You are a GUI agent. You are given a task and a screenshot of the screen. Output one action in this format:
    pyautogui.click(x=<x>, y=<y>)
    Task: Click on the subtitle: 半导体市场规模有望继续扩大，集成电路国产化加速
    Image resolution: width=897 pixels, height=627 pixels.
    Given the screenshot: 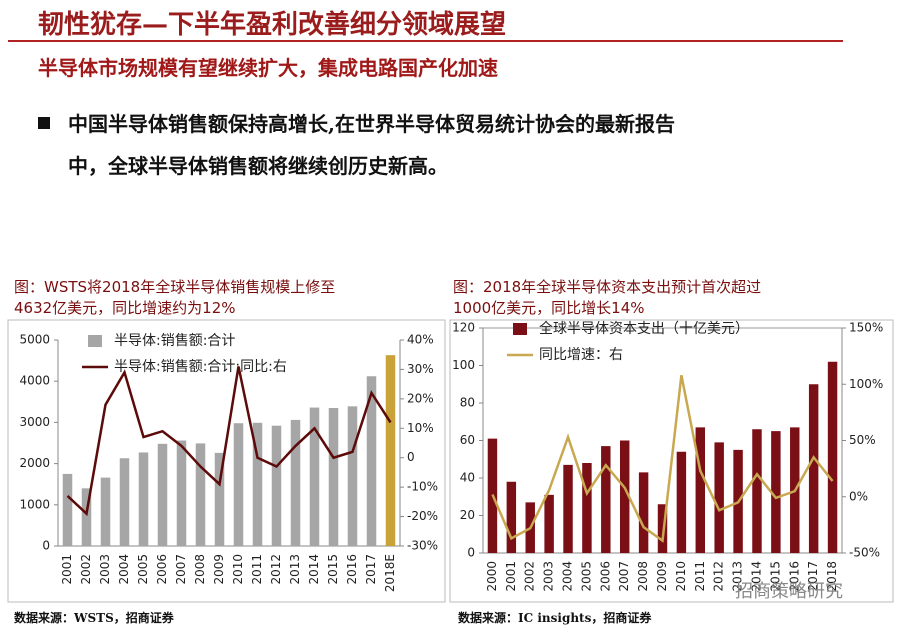 What is the action you would take?
    pyautogui.click(x=268, y=68)
    